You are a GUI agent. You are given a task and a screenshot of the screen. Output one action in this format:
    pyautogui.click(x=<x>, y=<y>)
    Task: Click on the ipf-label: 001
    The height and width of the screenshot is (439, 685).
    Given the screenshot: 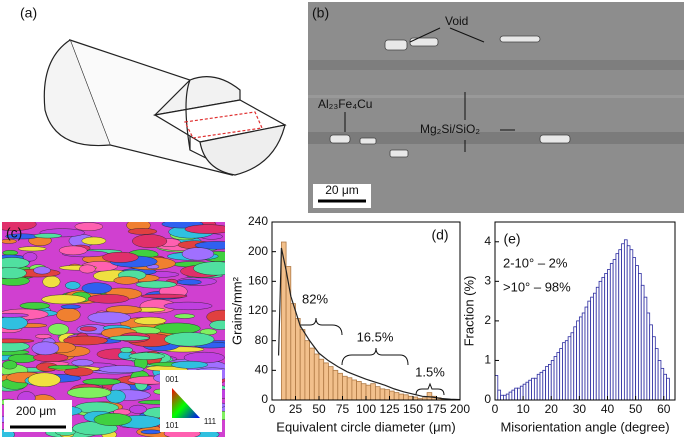 What is the action you would take?
    pyautogui.click(x=172, y=379)
    